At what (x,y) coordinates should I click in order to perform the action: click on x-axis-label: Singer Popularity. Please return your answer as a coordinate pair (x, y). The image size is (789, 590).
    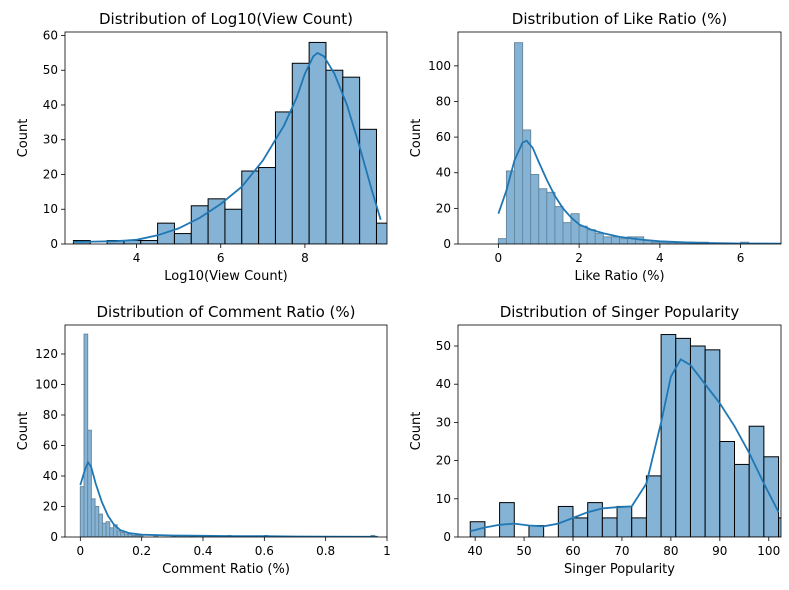
    Looking at the image, I should click on (619, 569).